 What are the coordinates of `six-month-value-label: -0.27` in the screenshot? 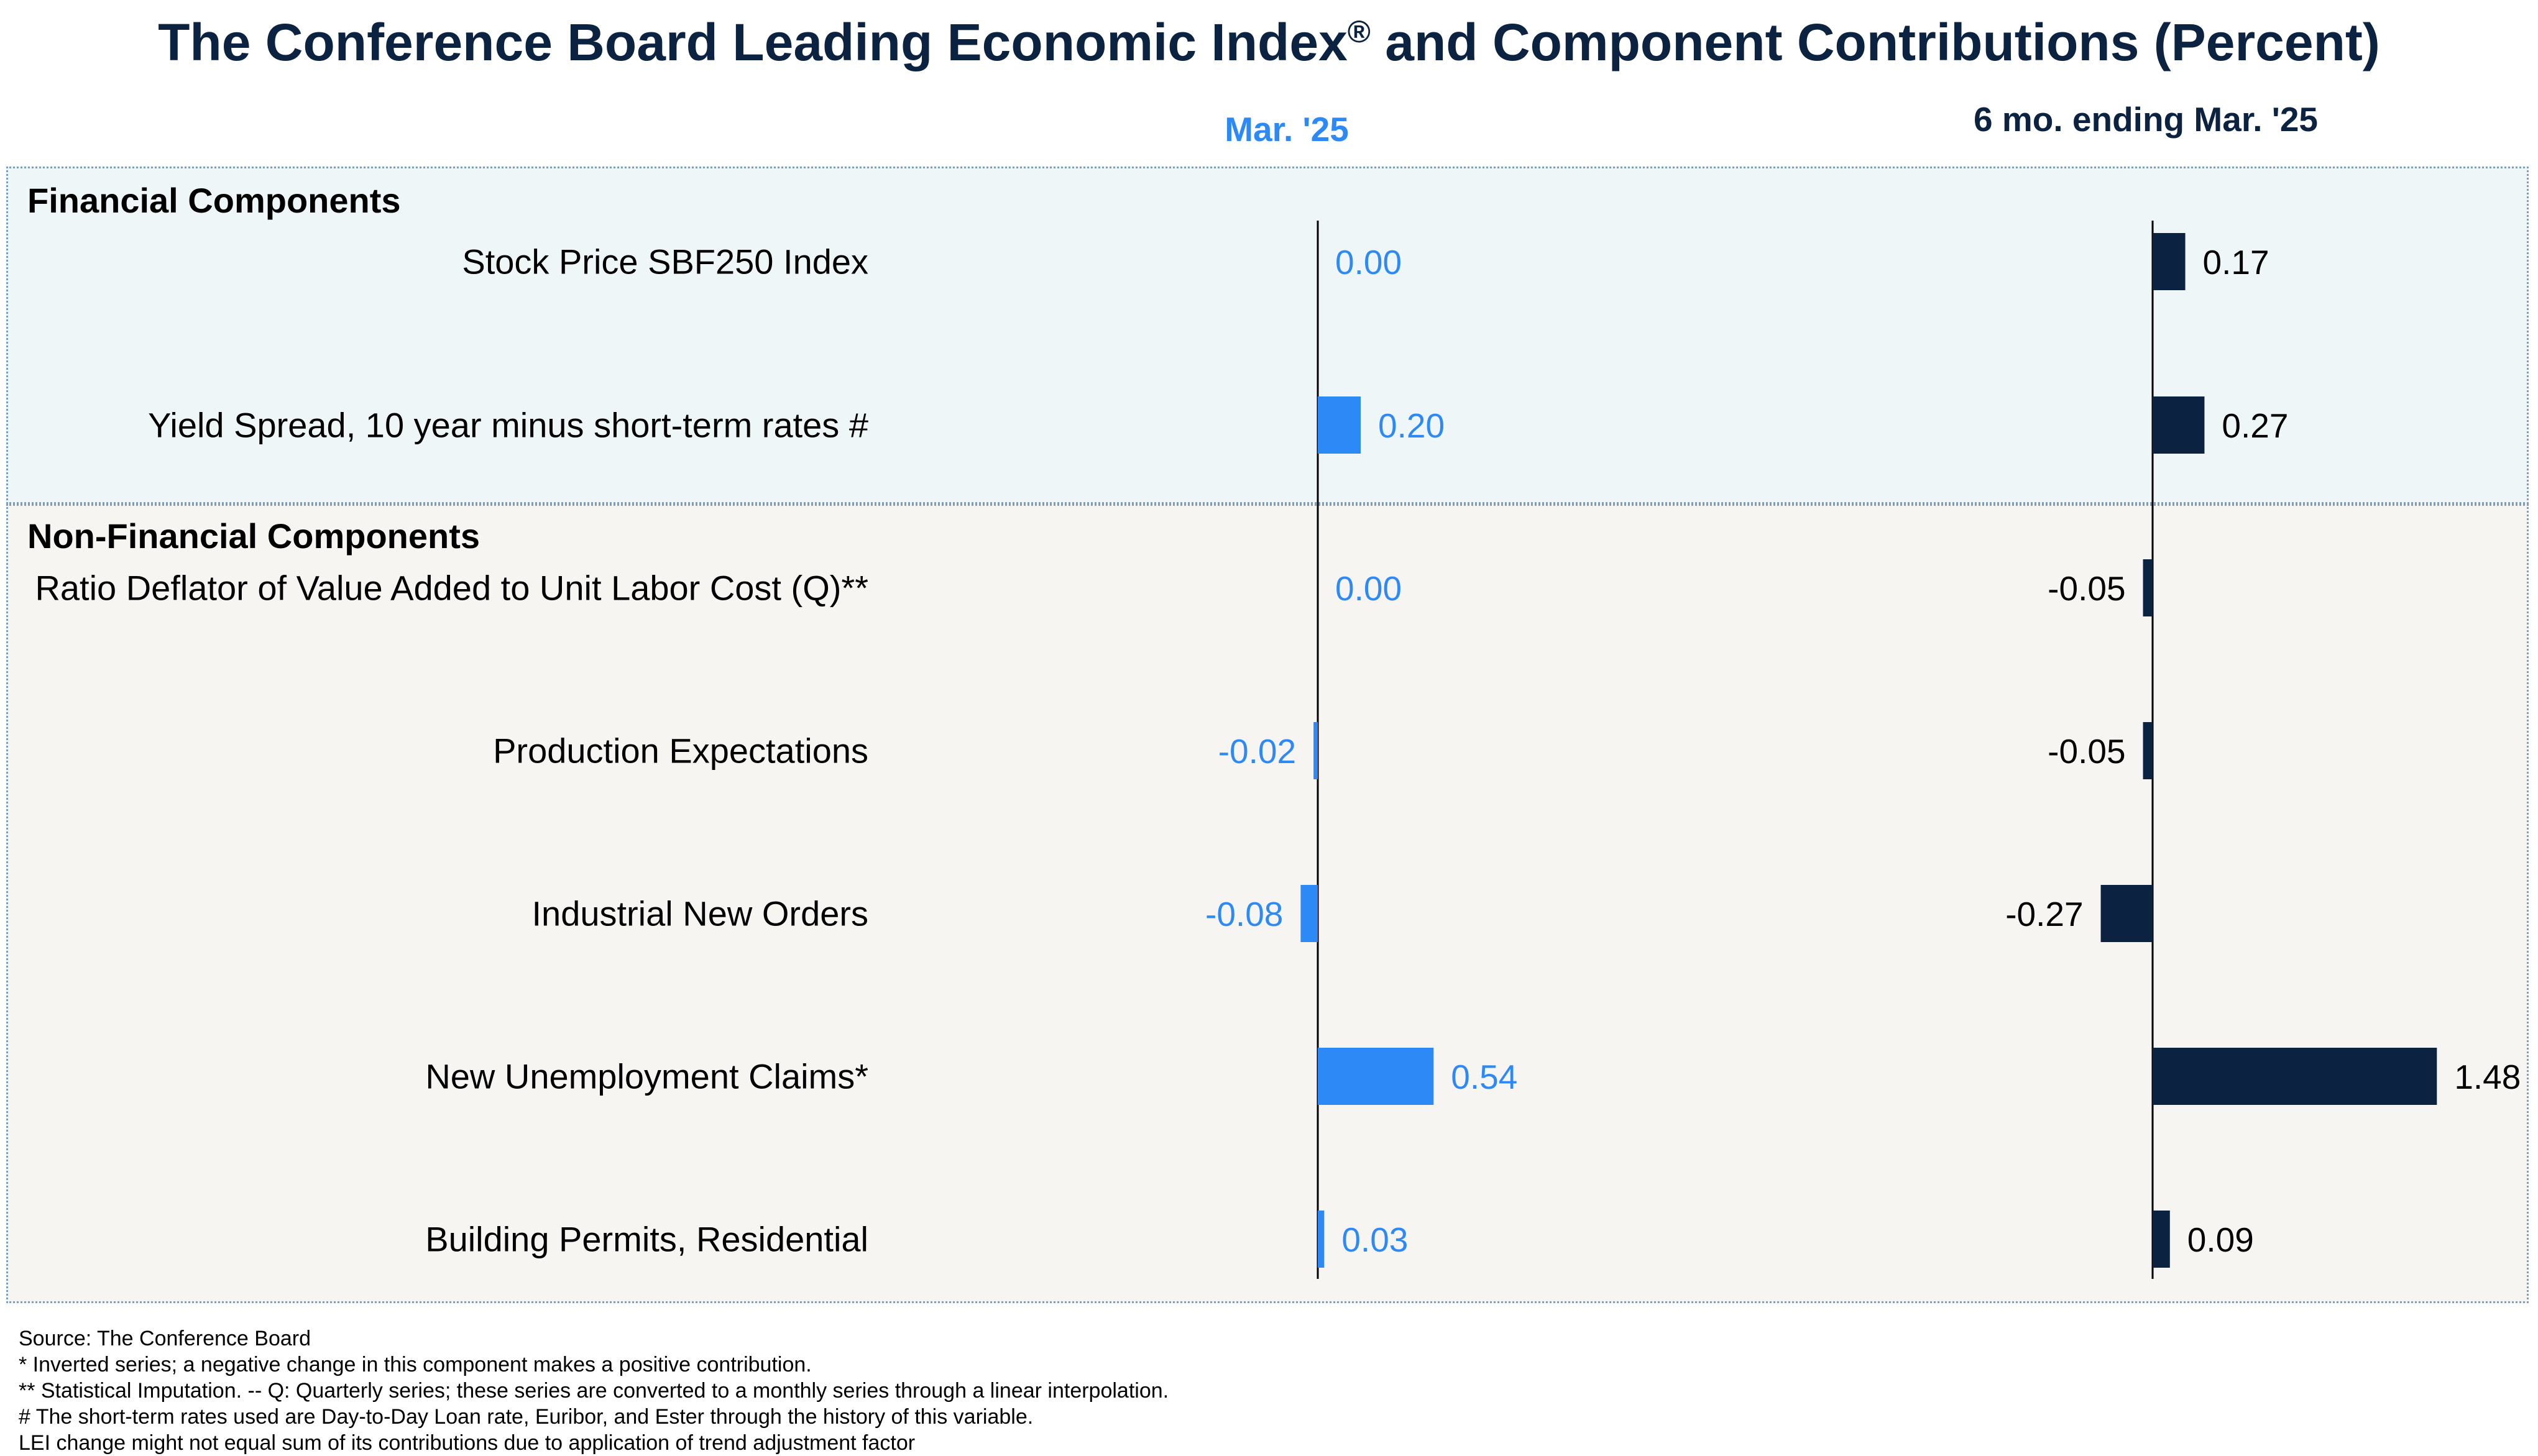 It's located at (2044, 914).